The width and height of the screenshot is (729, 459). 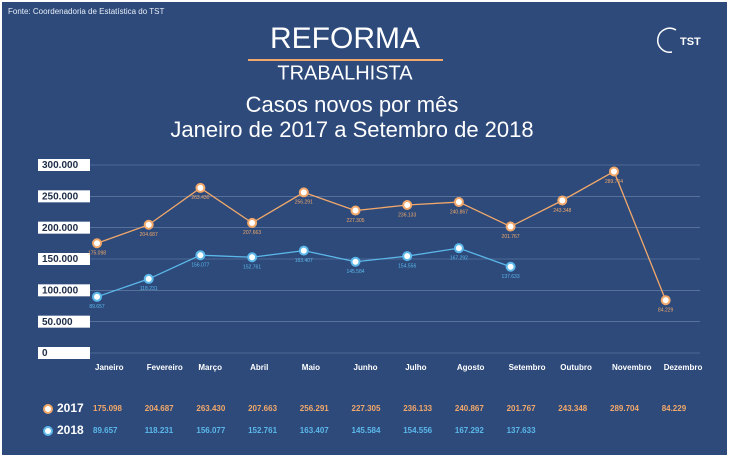 What do you see at coordinates (210, 408) in the screenshot?
I see `table-value: 263.430` at bounding box center [210, 408].